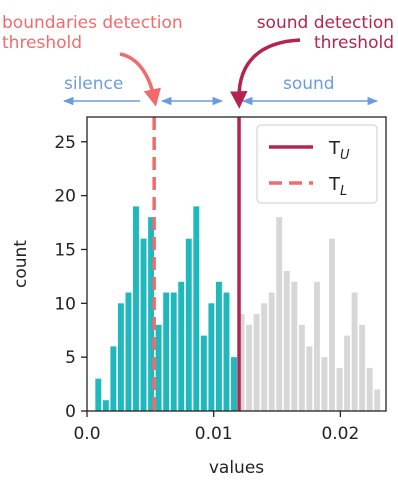 The image size is (398, 483). I want to click on boundaries-threshold-annotation: boundaries detection threshold, so click(92, 33).